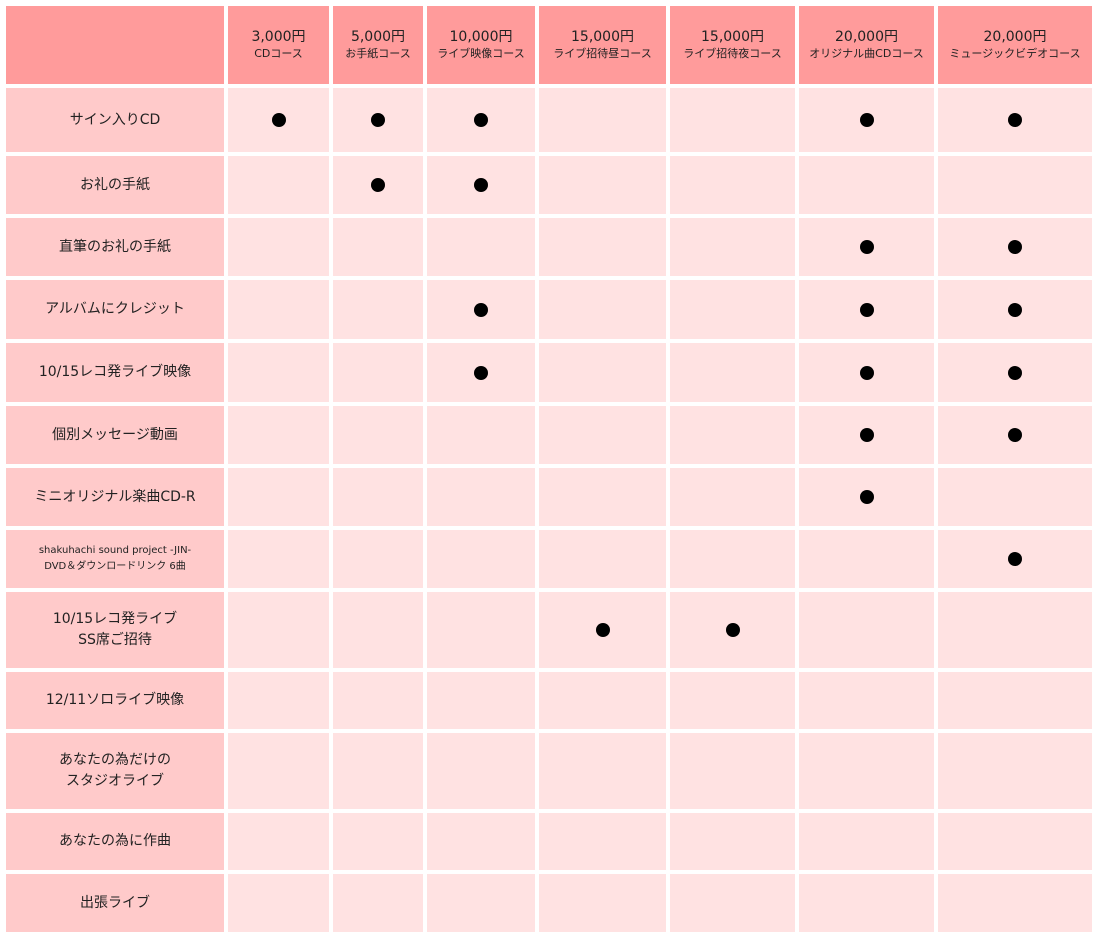 Image resolution: width=1100 pixels, height=944 pixels. I want to click on course-name: ライブ招待夜コース, so click(732, 53).